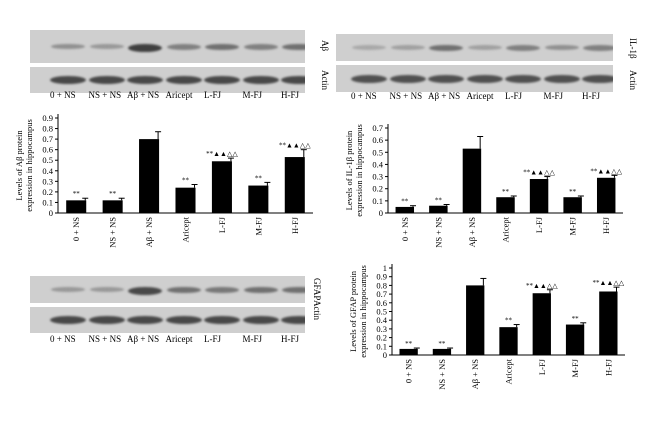 This screenshot has width=660, height=427. What do you see at coordinates (364, 96) in the screenshot?
I see `lane-label: 0 + NS` at bounding box center [364, 96].